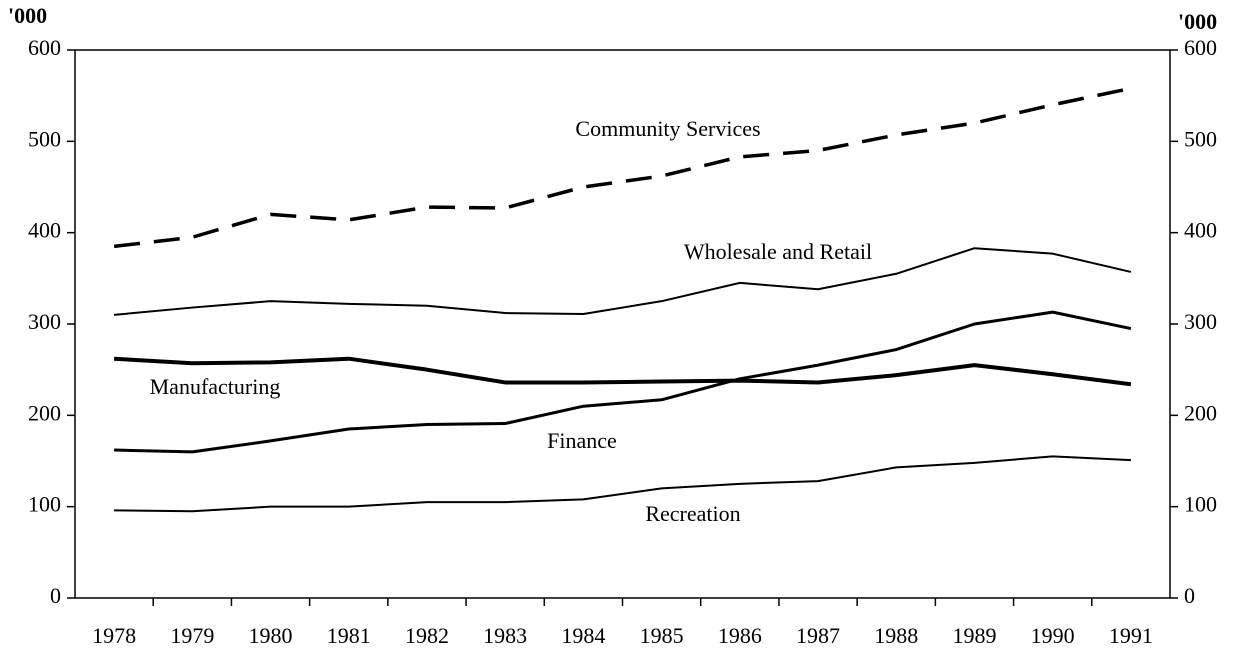 This screenshot has height=655, width=1240. I want to click on y-tick-label: 600, so click(44, 47).